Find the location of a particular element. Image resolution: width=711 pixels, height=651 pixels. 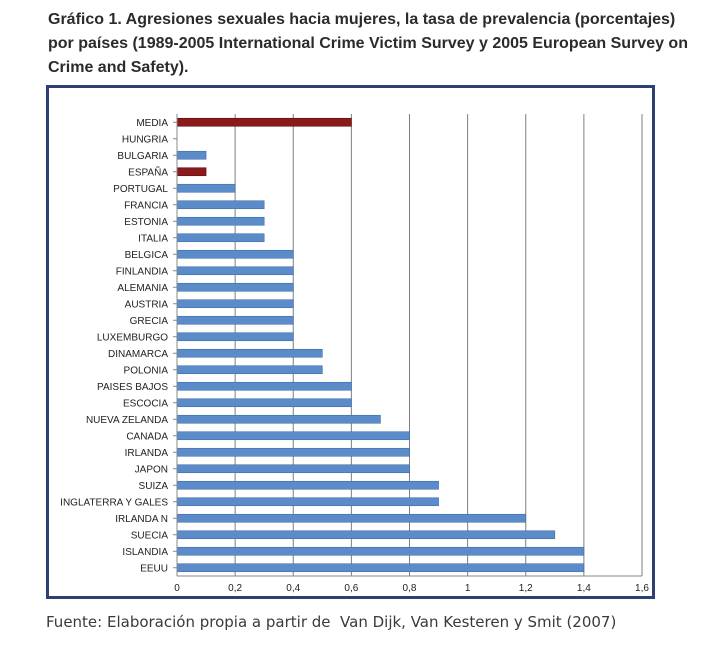

category-label: NUEVA ZELANDA is located at coordinates (127, 420).